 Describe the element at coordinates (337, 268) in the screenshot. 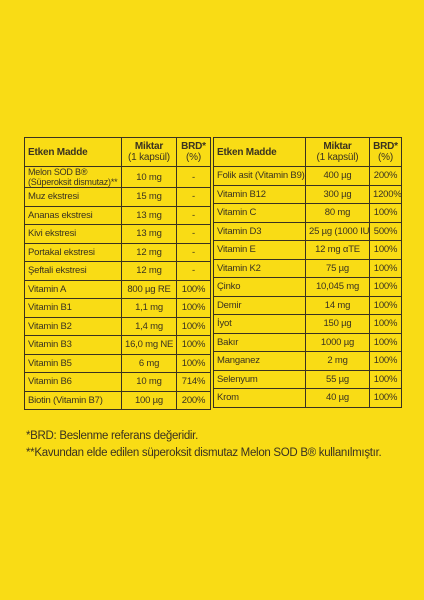

I see `ingredient-amount: 75 µg` at that location.